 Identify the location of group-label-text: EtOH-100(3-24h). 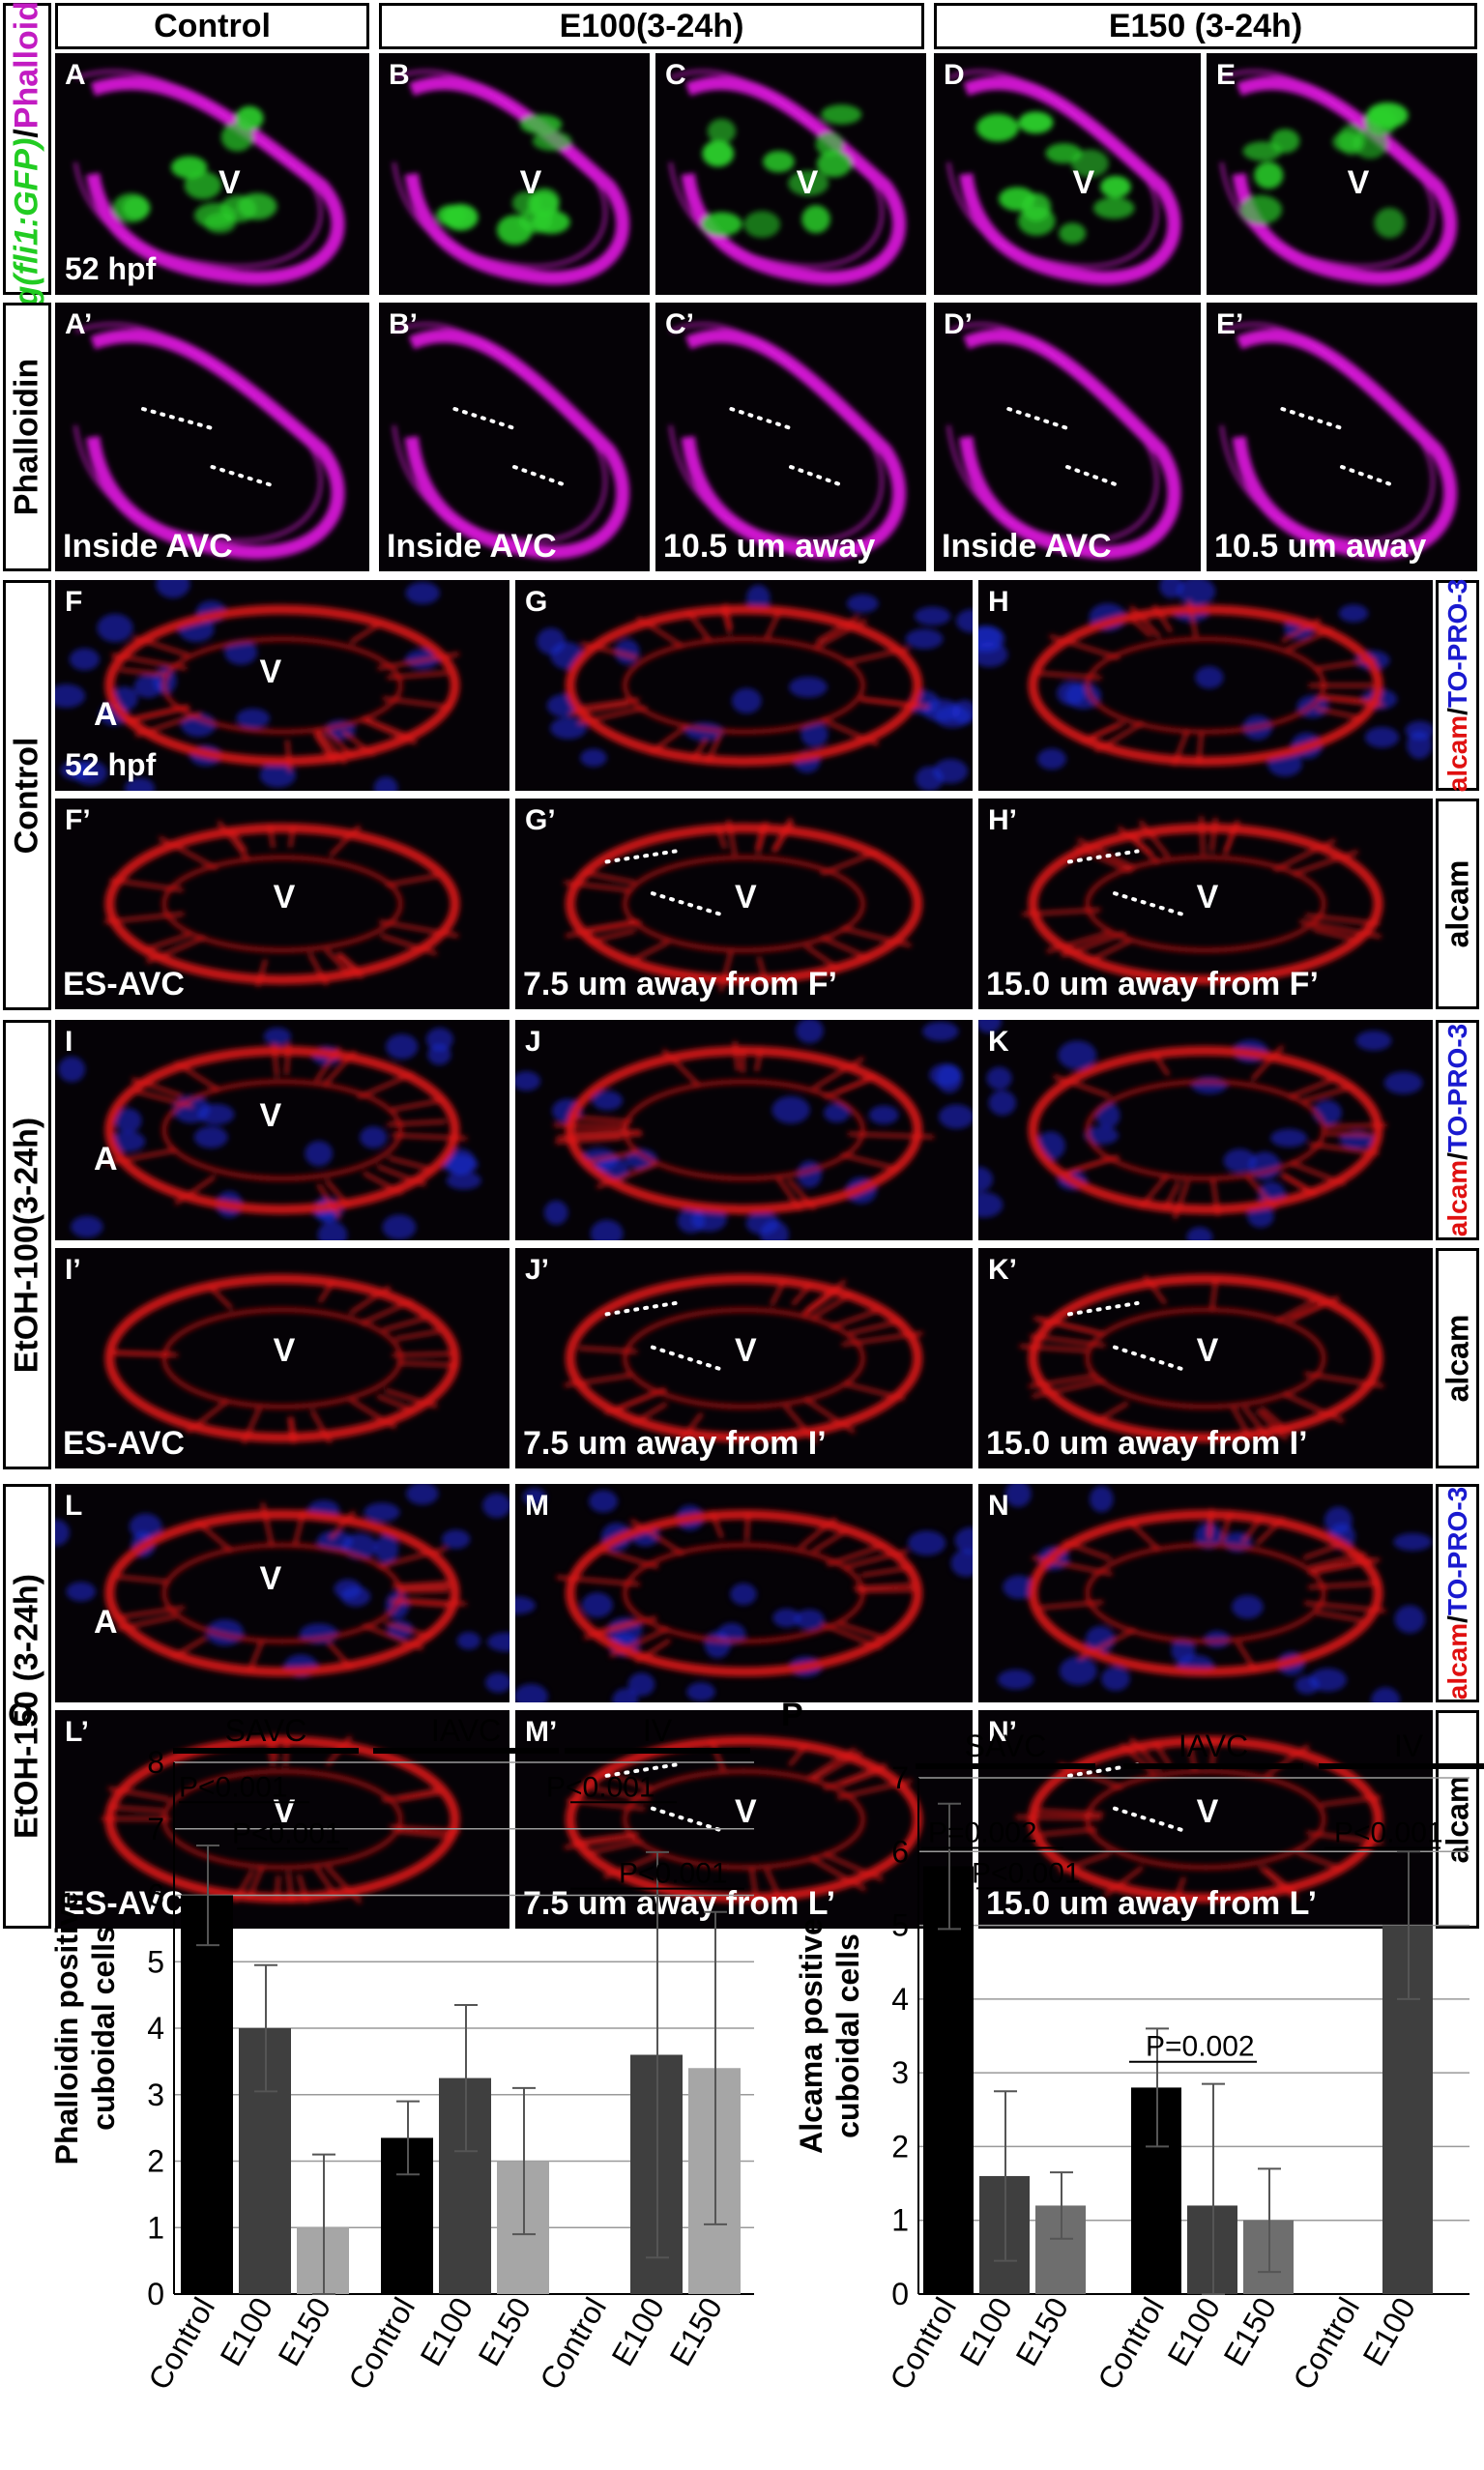
(28, 1245).